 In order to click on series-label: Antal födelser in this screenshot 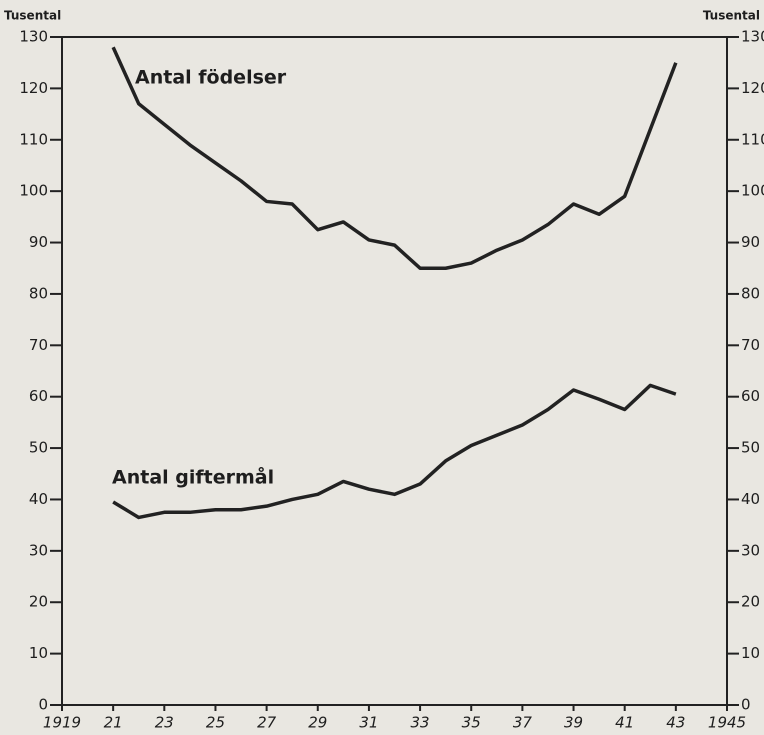, I will do `click(211, 78)`.